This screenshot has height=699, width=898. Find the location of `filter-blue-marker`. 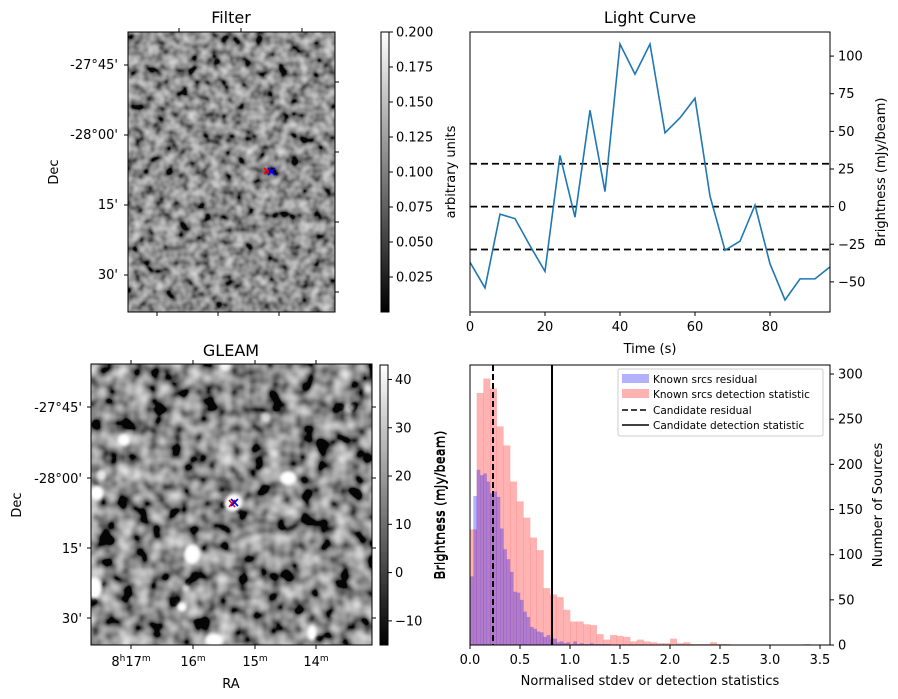

filter-blue-marker is located at coordinates (271, 171).